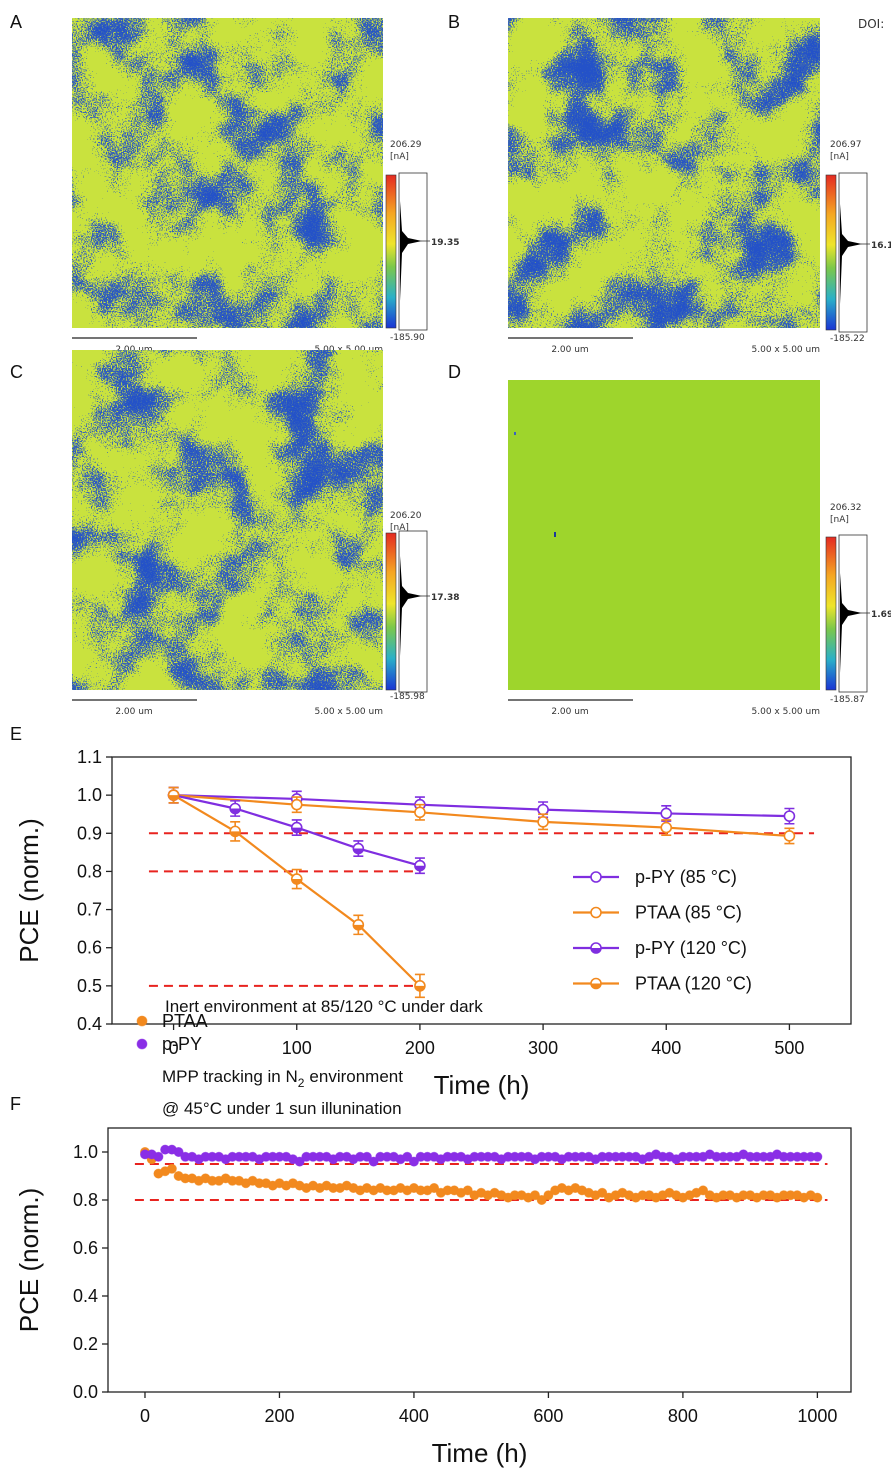  Describe the element at coordinates (847, 339) in the screenshot. I see `colorbar-min: -185.22` at that location.